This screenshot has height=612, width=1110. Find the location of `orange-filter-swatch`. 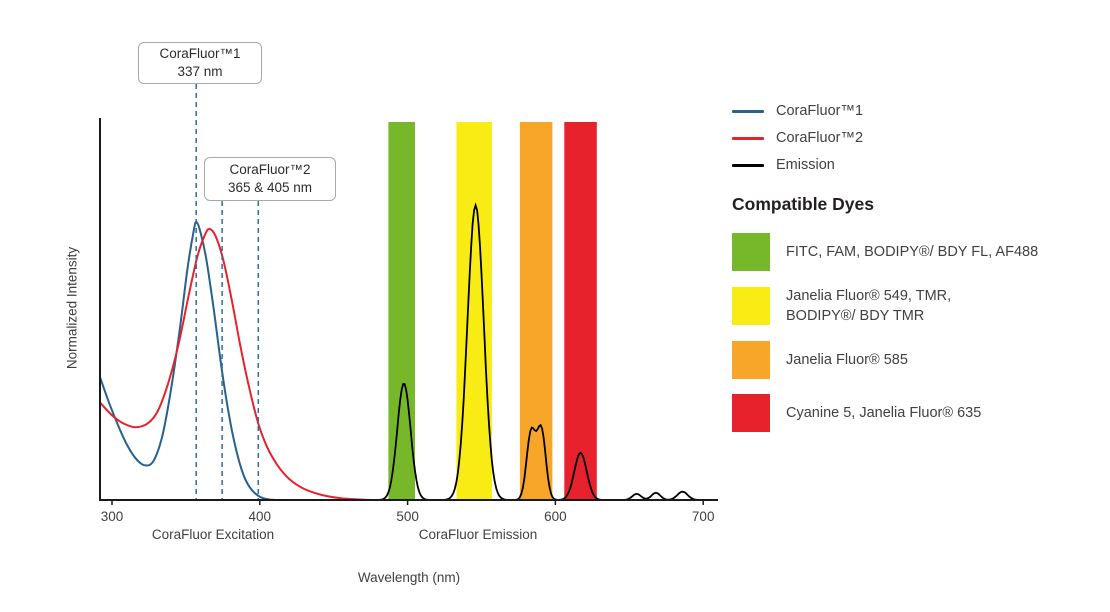

orange-filter-swatch is located at coordinates (751, 360).